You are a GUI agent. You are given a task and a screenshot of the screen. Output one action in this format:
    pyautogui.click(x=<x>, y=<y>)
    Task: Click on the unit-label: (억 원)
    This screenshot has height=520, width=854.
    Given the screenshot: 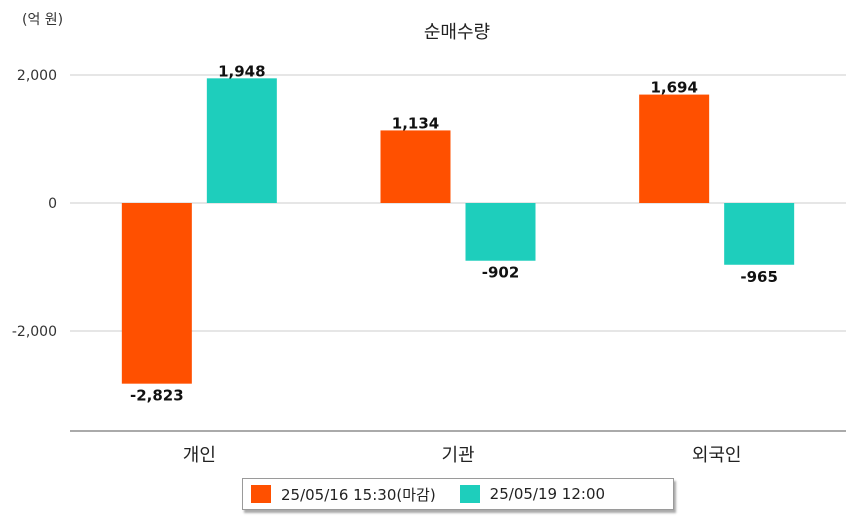 What is the action you would take?
    pyautogui.click(x=42, y=20)
    